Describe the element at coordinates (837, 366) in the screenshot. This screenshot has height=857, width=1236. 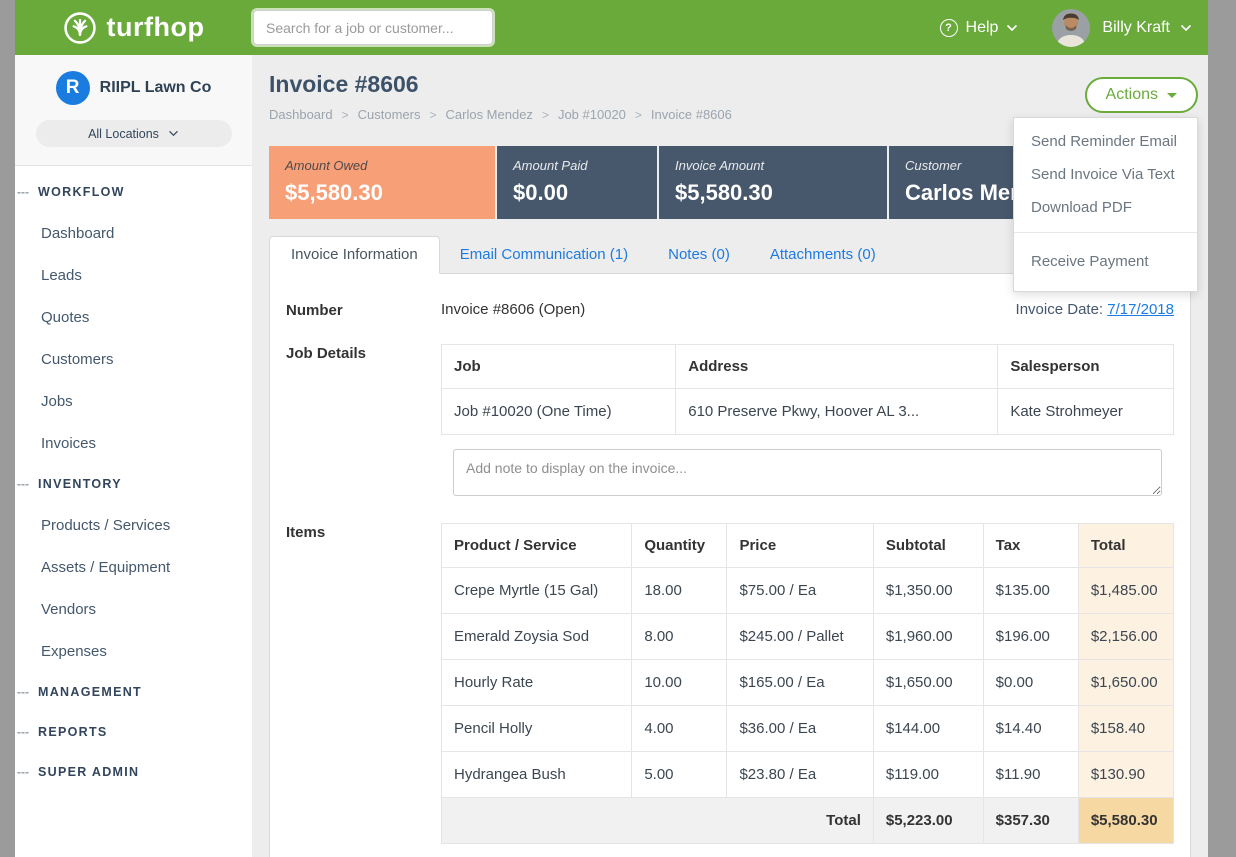
I see `job-table-header-address: Address` at that location.